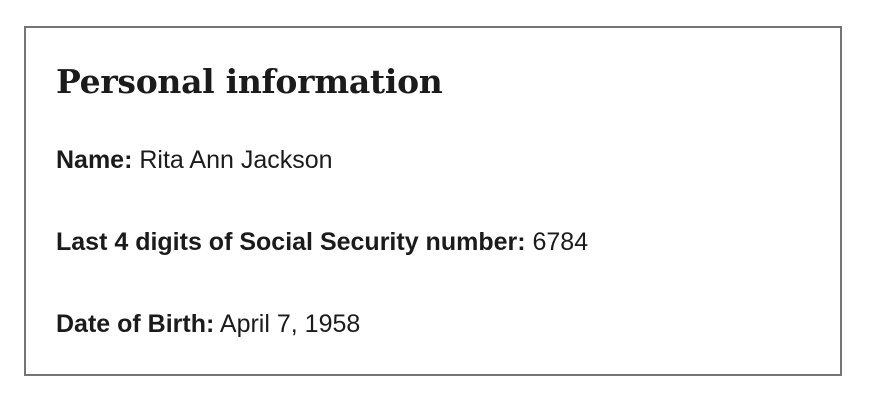 This screenshot has height=405, width=871. Describe the element at coordinates (236, 160) in the screenshot. I see `name-value: Rita Ann Jackson` at that location.